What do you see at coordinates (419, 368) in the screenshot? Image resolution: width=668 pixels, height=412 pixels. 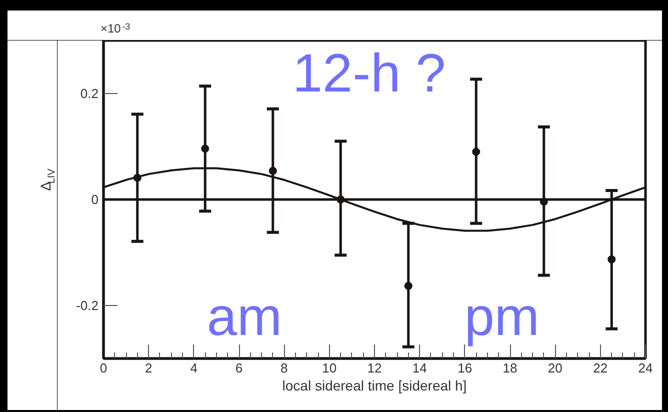 I see `x-tick-label: 14` at bounding box center [419, 368].